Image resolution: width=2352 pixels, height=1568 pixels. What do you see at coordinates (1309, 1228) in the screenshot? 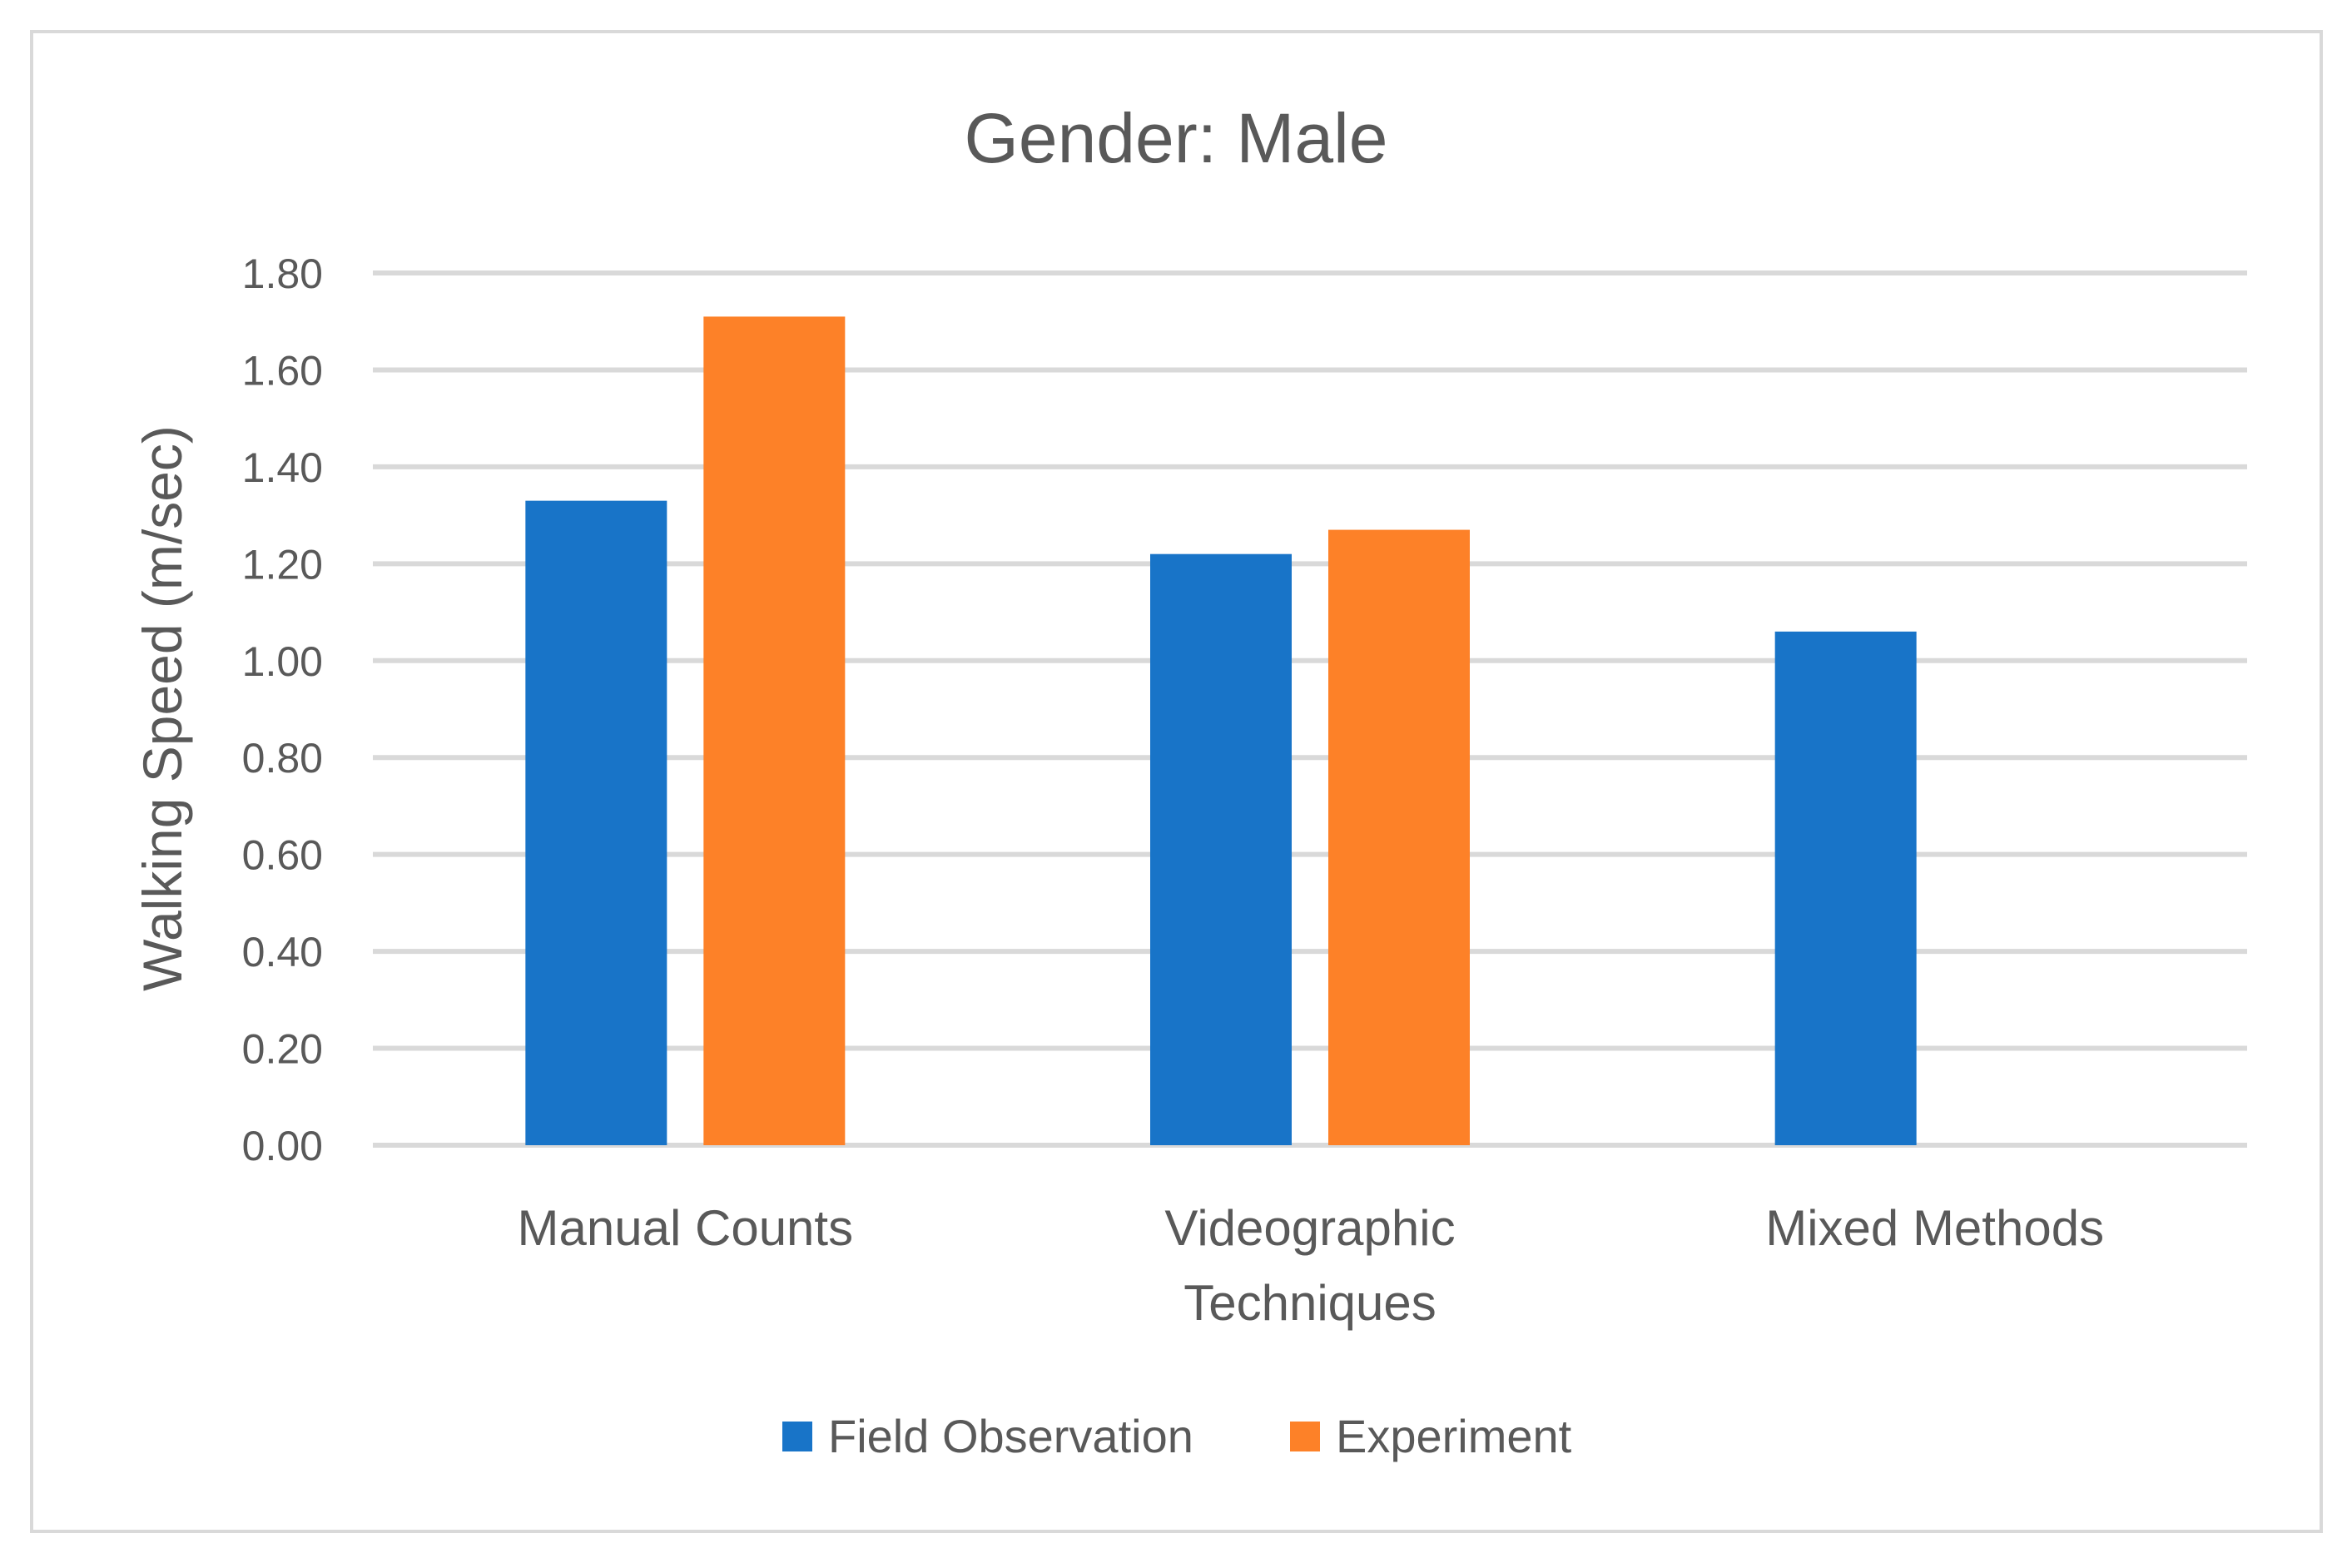
I see `x-category-label: Videographic` at bounding box center [1309, 1228].